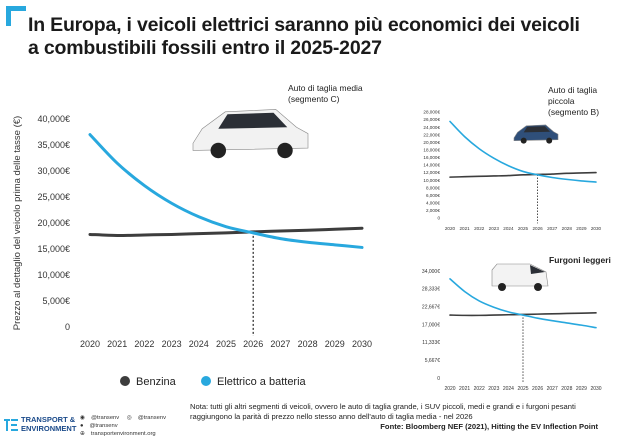 This screenshot has height=438, width=620. What do you see at coordinates (53, 275) in the screenshot?
I see `mid-ytick-label: 10,000€` at bounding box center [53, 275].